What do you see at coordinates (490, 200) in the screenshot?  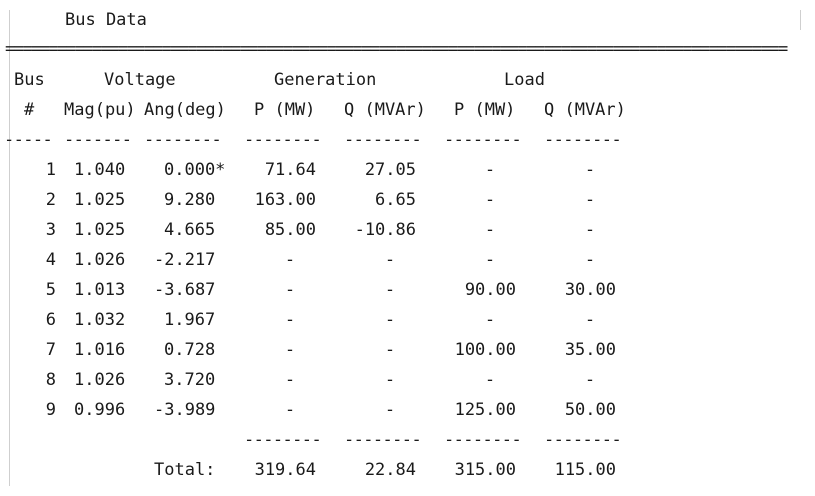 I see `row2-load-p: -` at bounding box center [490, 200].